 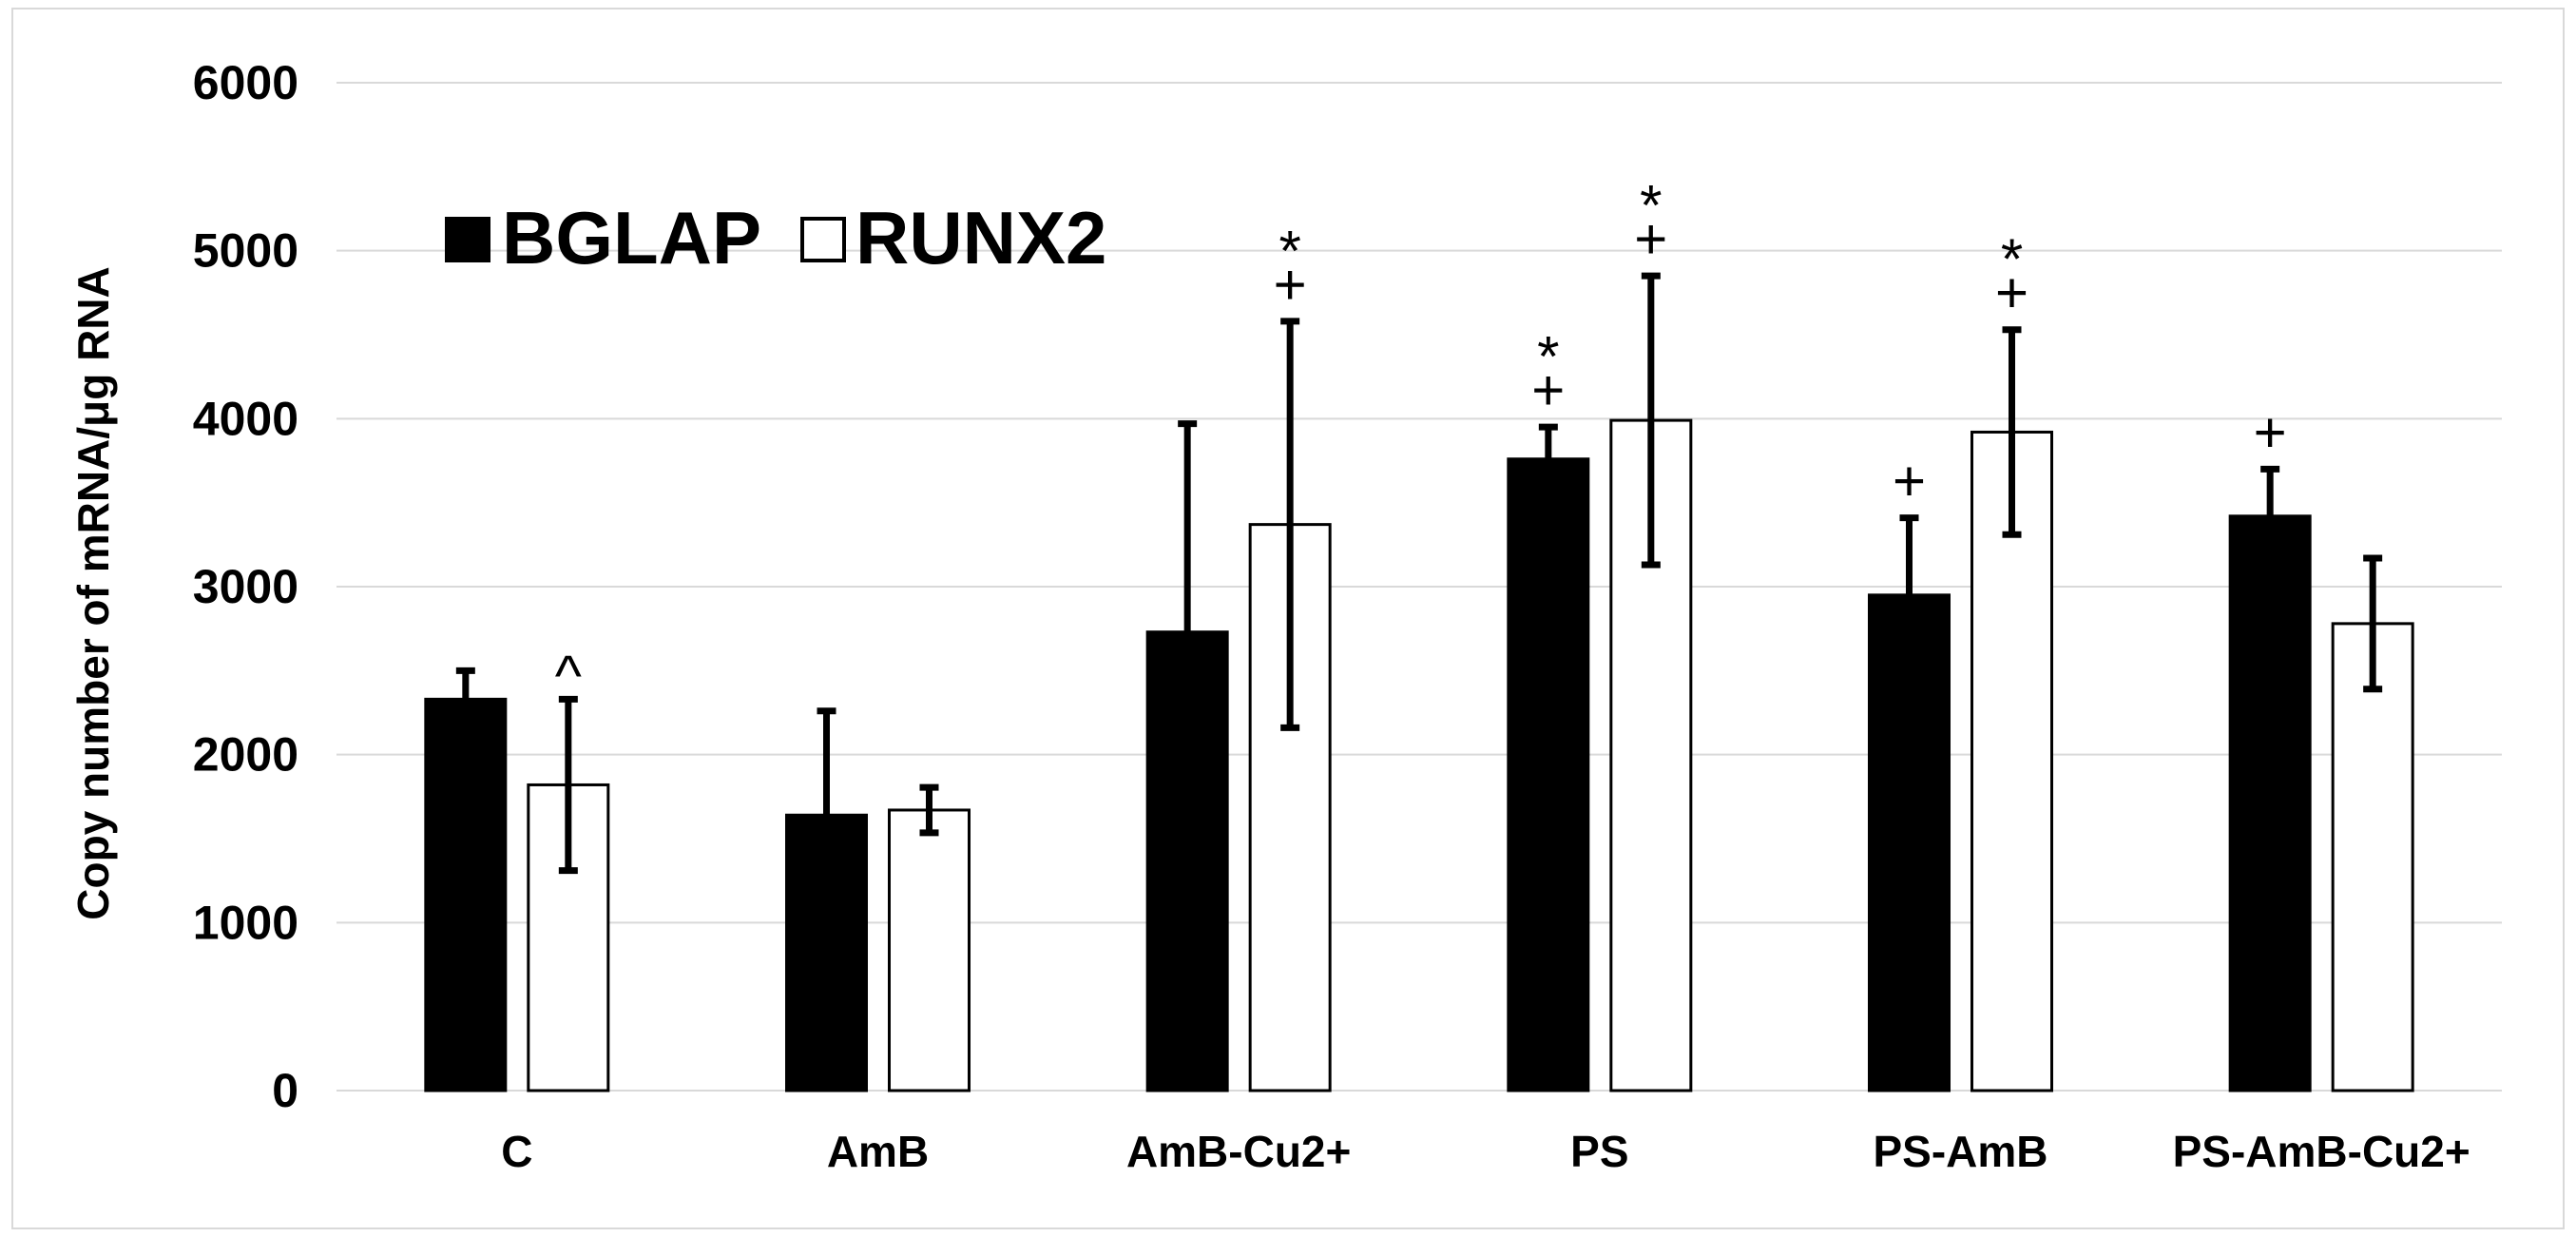 What do you see at coordinates (1548, 357) in the screenshot?
I see `marker-asterisk-bglap-ps: *` at bounding box center [1548, 357].